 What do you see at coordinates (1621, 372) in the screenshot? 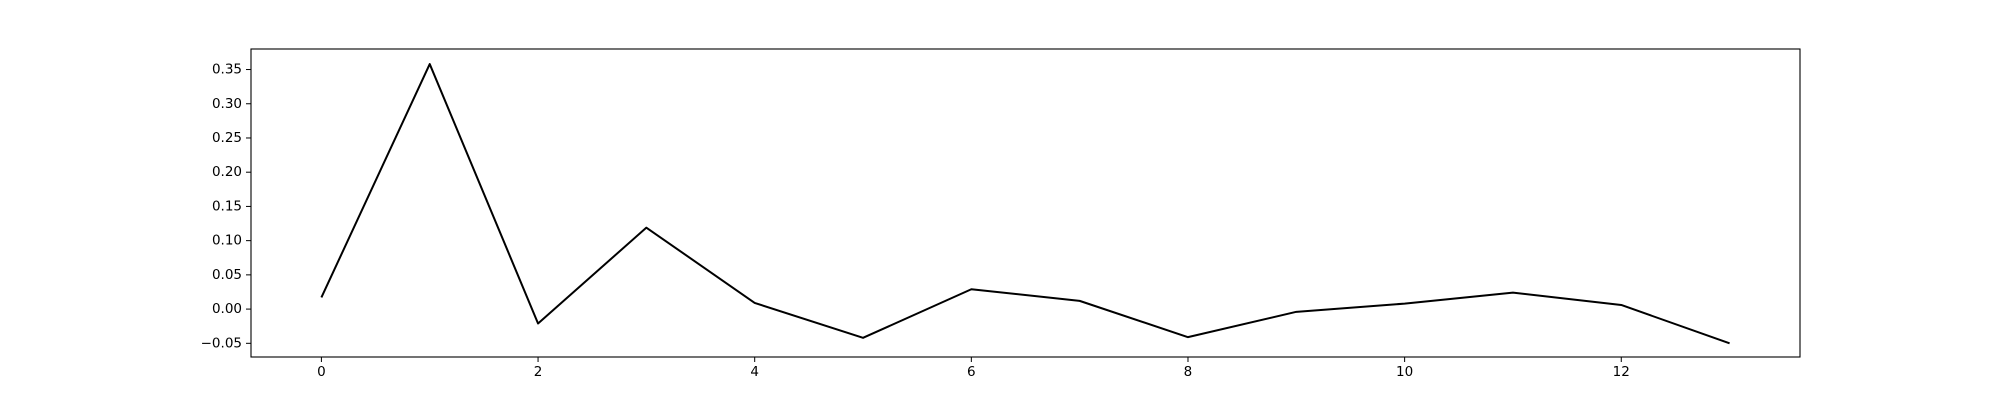
I see `x-tick-label: 12` at bounding box center [1621, 372].